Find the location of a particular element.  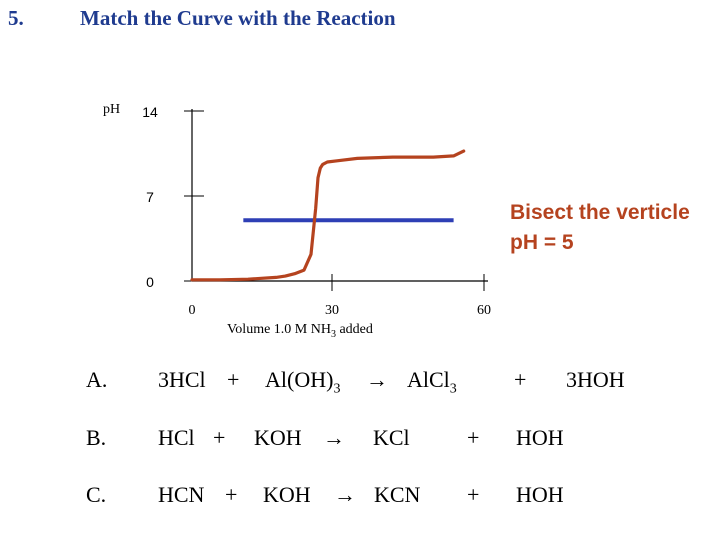

x-axis-label-sub: 3 is located at coordinates (333, 334).